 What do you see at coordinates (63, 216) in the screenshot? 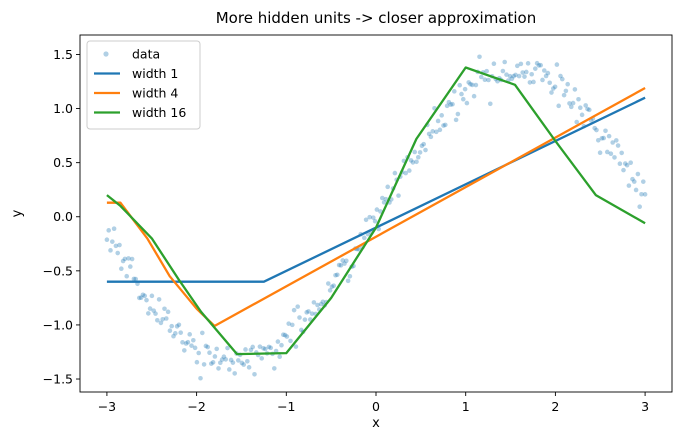
I see `y-tick-label: 0.0` at bounding box center [63, 216].